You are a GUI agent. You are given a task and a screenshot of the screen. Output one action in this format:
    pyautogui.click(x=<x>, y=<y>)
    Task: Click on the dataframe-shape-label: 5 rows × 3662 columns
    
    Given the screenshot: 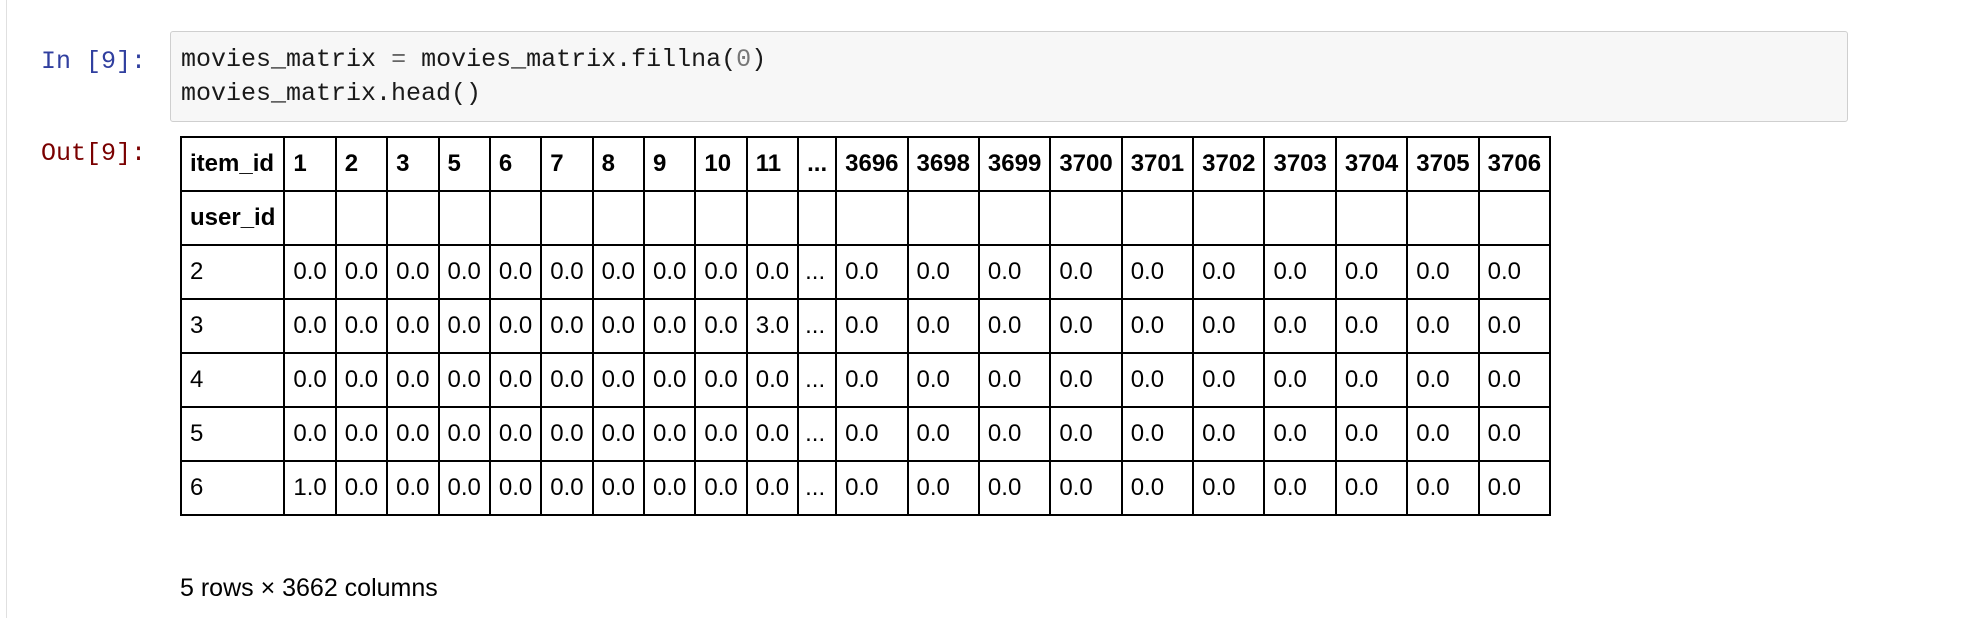 What is the action you would take?
    pyautogui.click(x=309, y=588)
    